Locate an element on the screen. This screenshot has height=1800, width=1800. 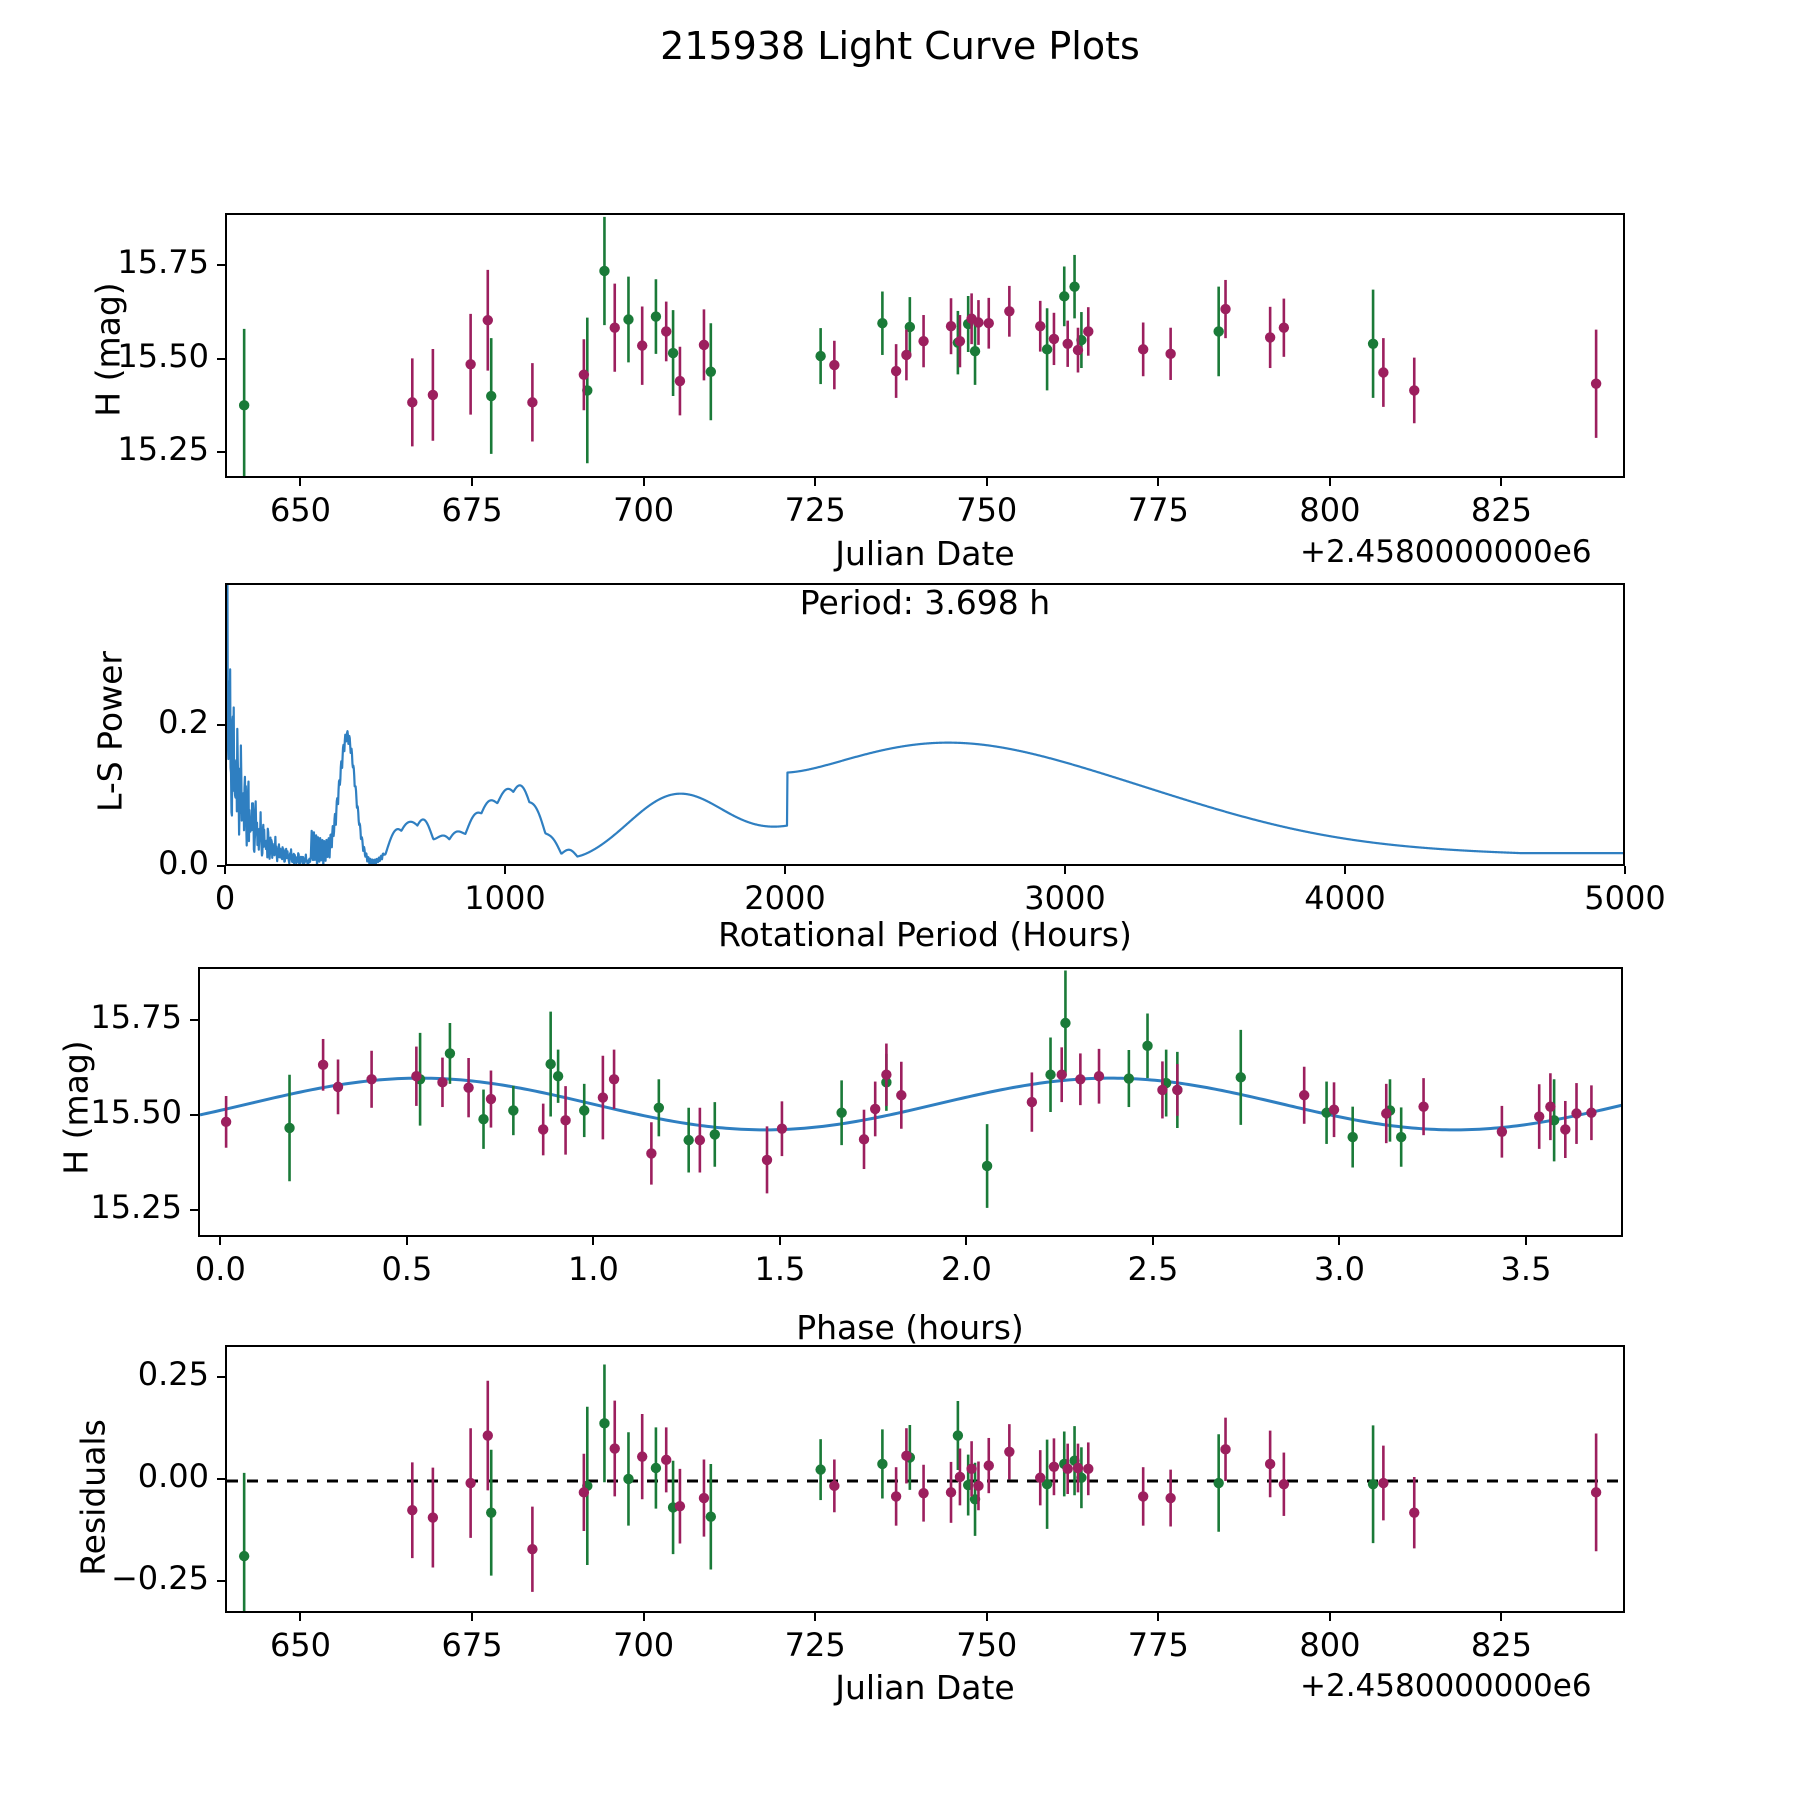
phase-plot-area is located at coordinates (910, 1089).